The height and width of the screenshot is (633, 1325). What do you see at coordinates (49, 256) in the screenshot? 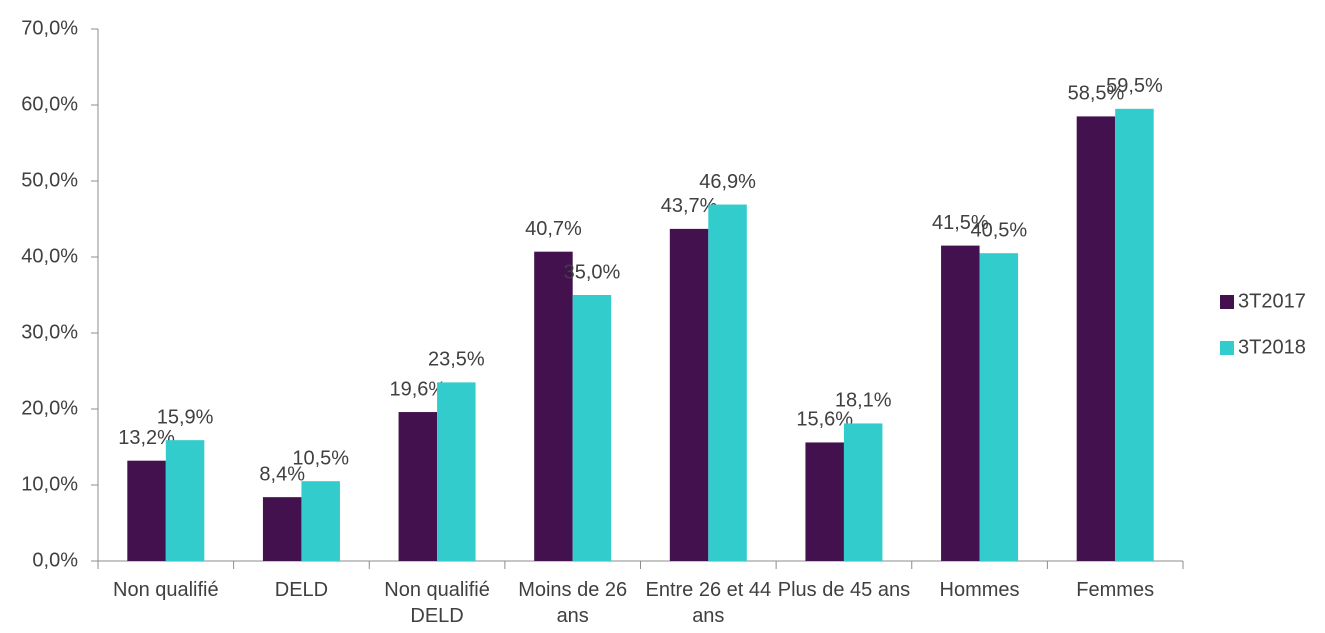
I see `y-tick-label: 40,0%` at bounding box center [49, 256].